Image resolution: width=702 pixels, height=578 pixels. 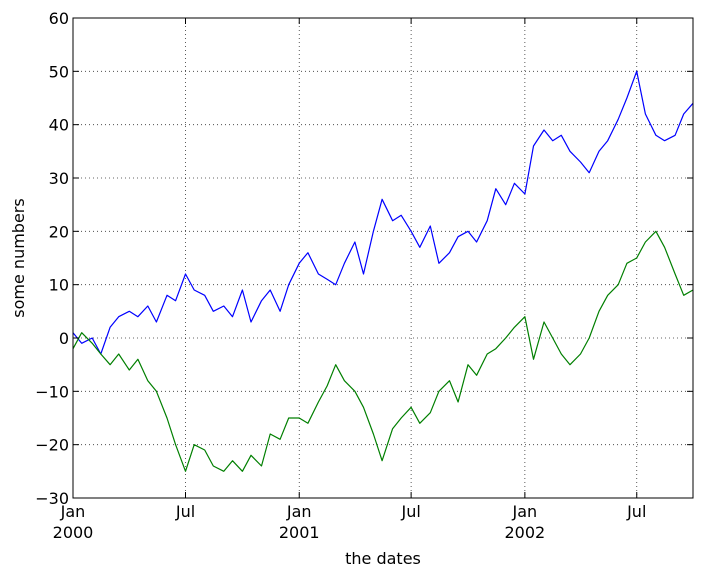 What do you see at coordinates (64, 338) in the screenshot?
I see `y-tick-label: 0` at bounding box center [64, 338].